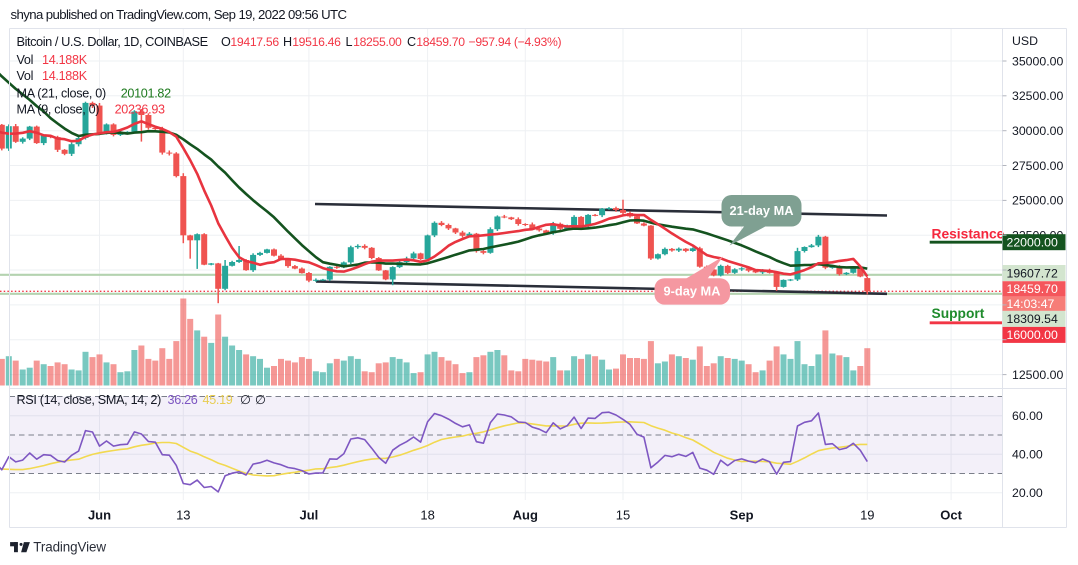 This screenshot has width=1078, height=565. Describe the element at coordinates (515, 42) in the screenshot. I see `svg-text: −957.94 (−4.93%)` at that location.